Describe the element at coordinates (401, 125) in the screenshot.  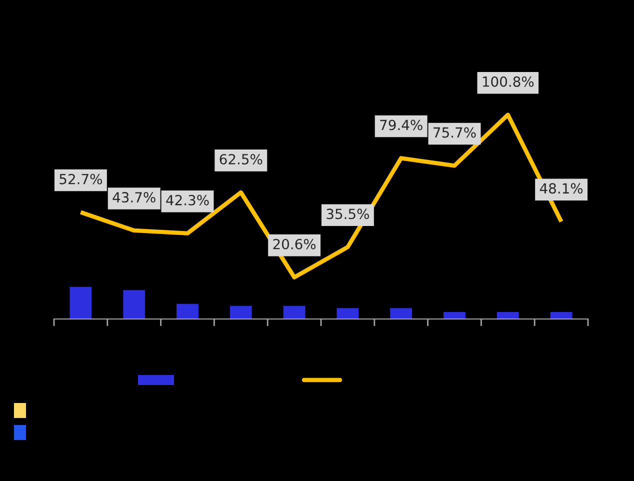
I see `data-label: 79.4%` at that location.